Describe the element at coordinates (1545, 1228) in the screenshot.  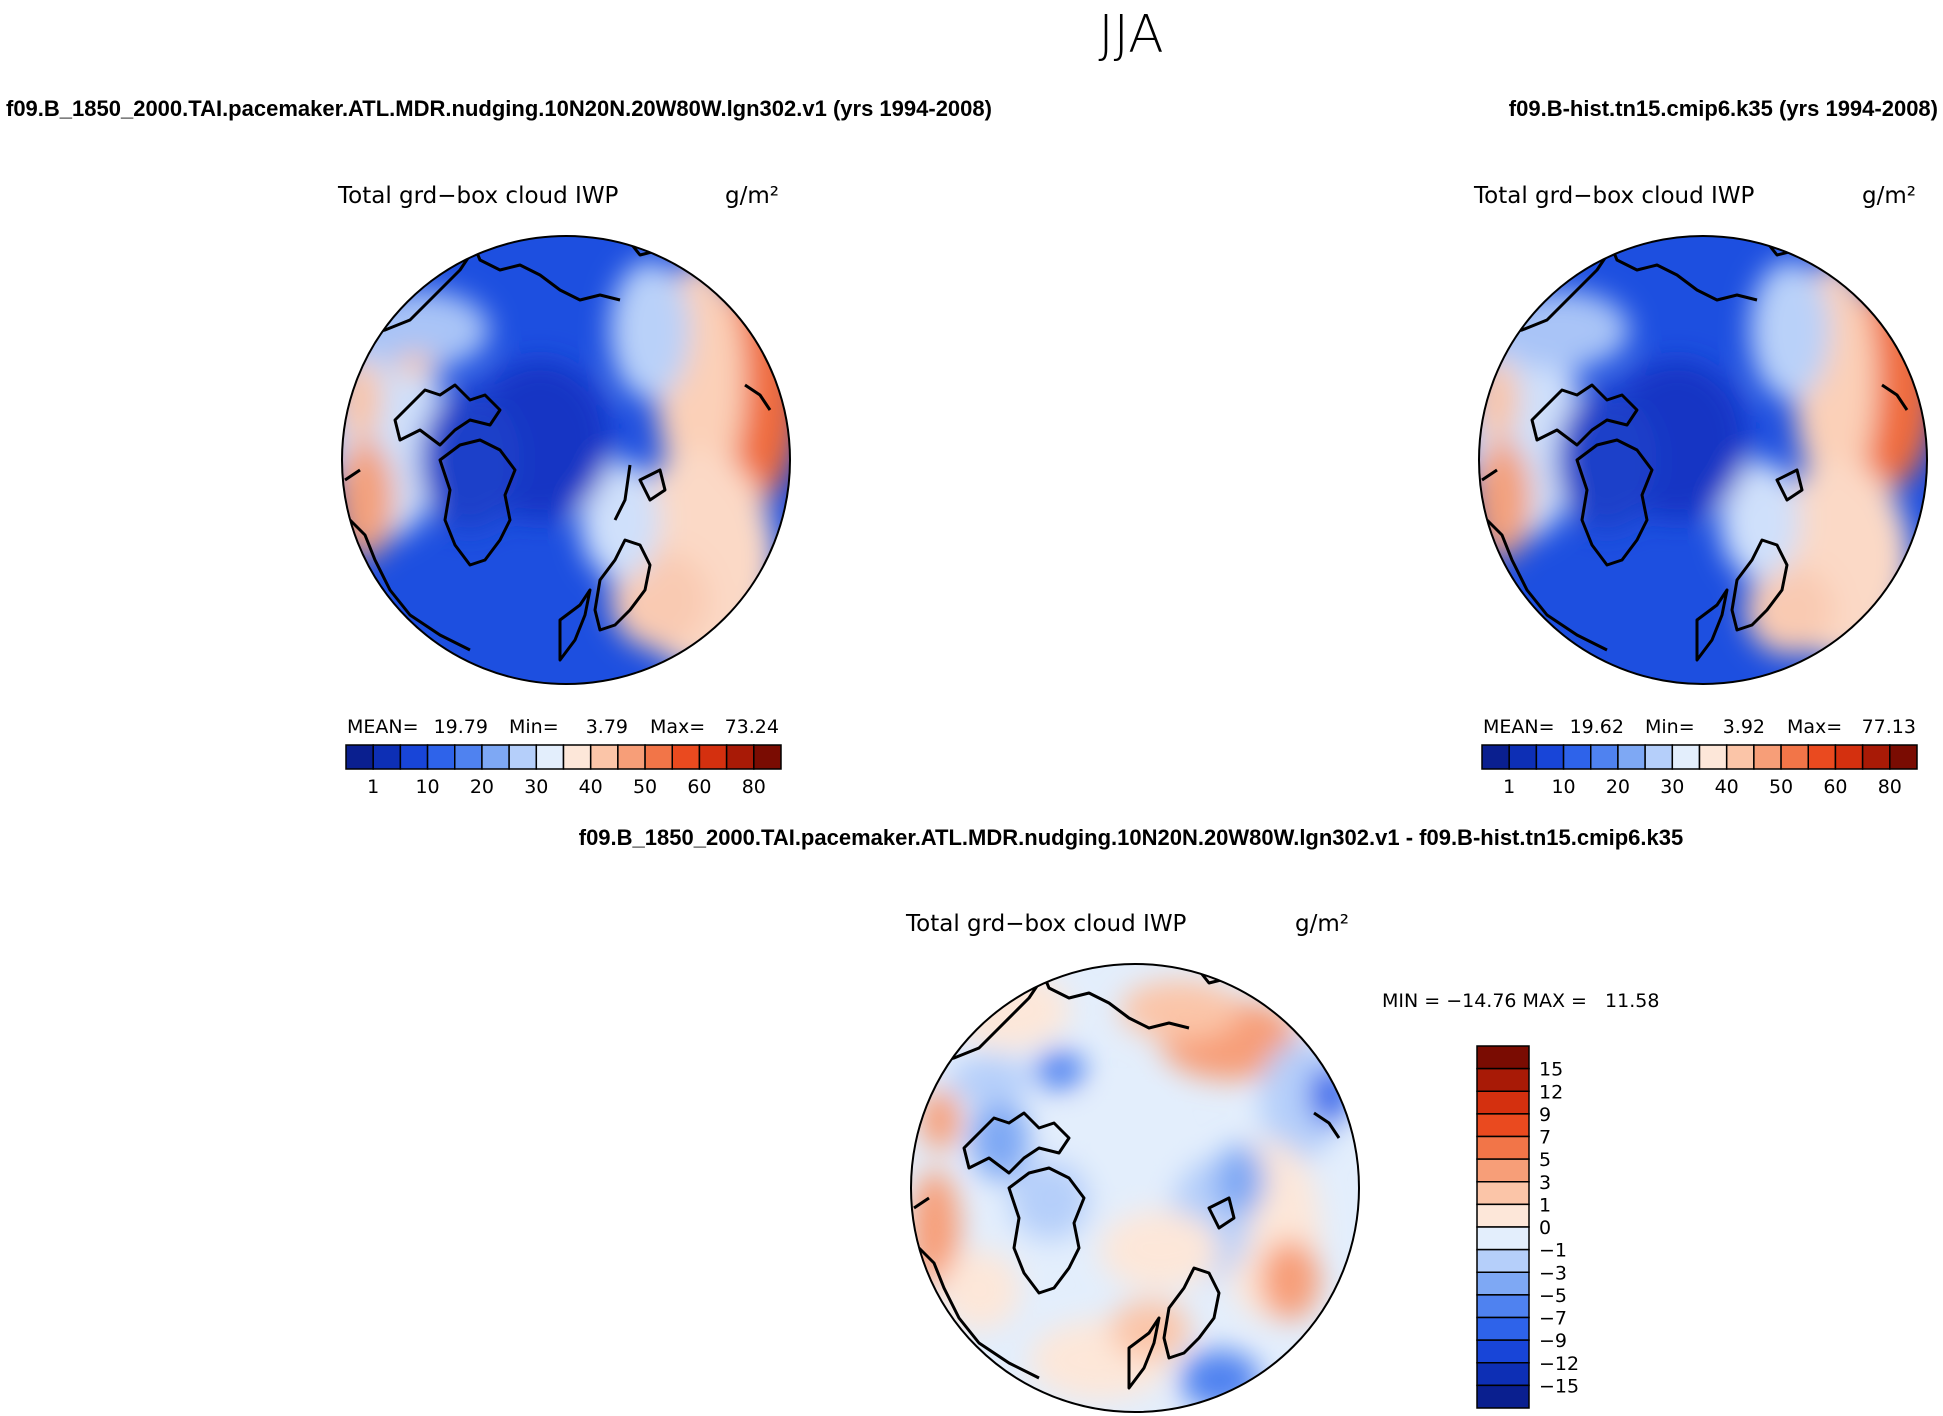
I see `colorbar-tick-label: 0` at that location.